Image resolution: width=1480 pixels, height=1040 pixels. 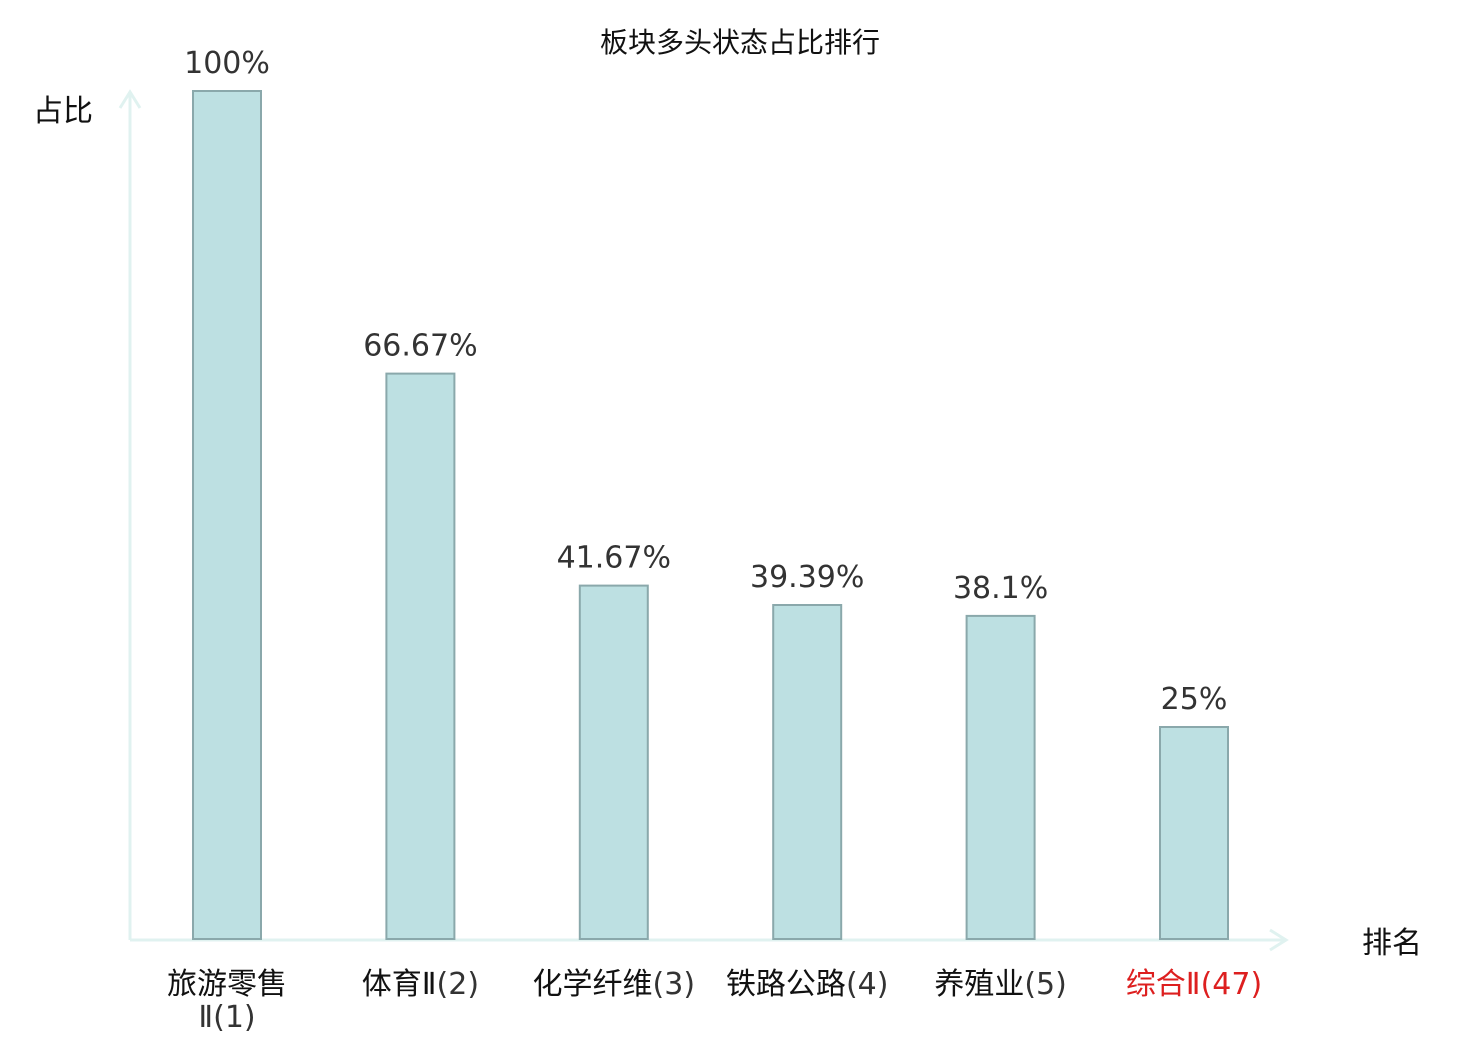 I want to click on category-name: 化学纤维, so click(x=593, y=984).